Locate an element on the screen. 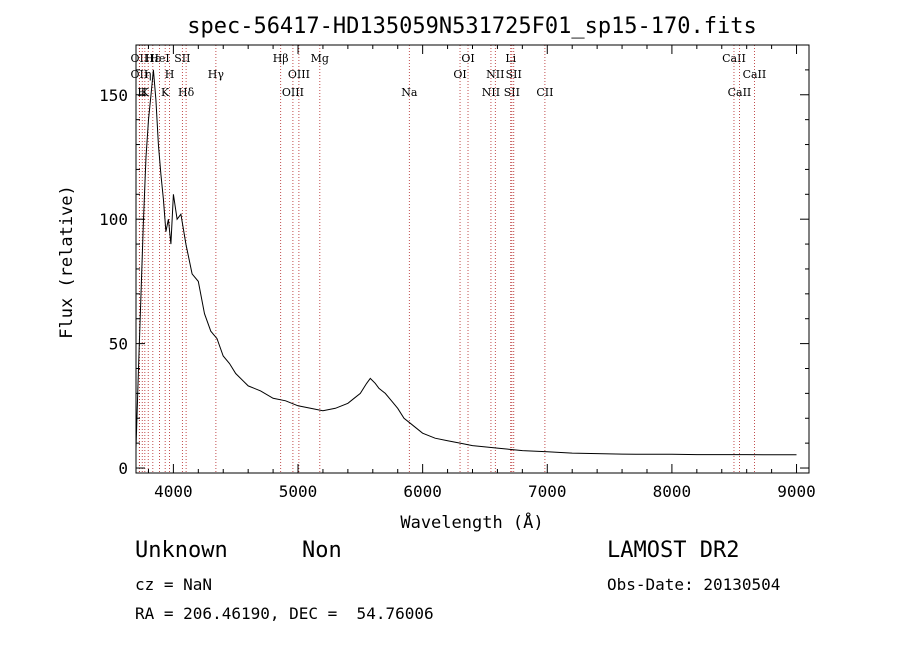 Image resolution: width=900 pixels, height=649 pixels. survey-name: LAMOST DR2 is located at coordinates (673, 550).